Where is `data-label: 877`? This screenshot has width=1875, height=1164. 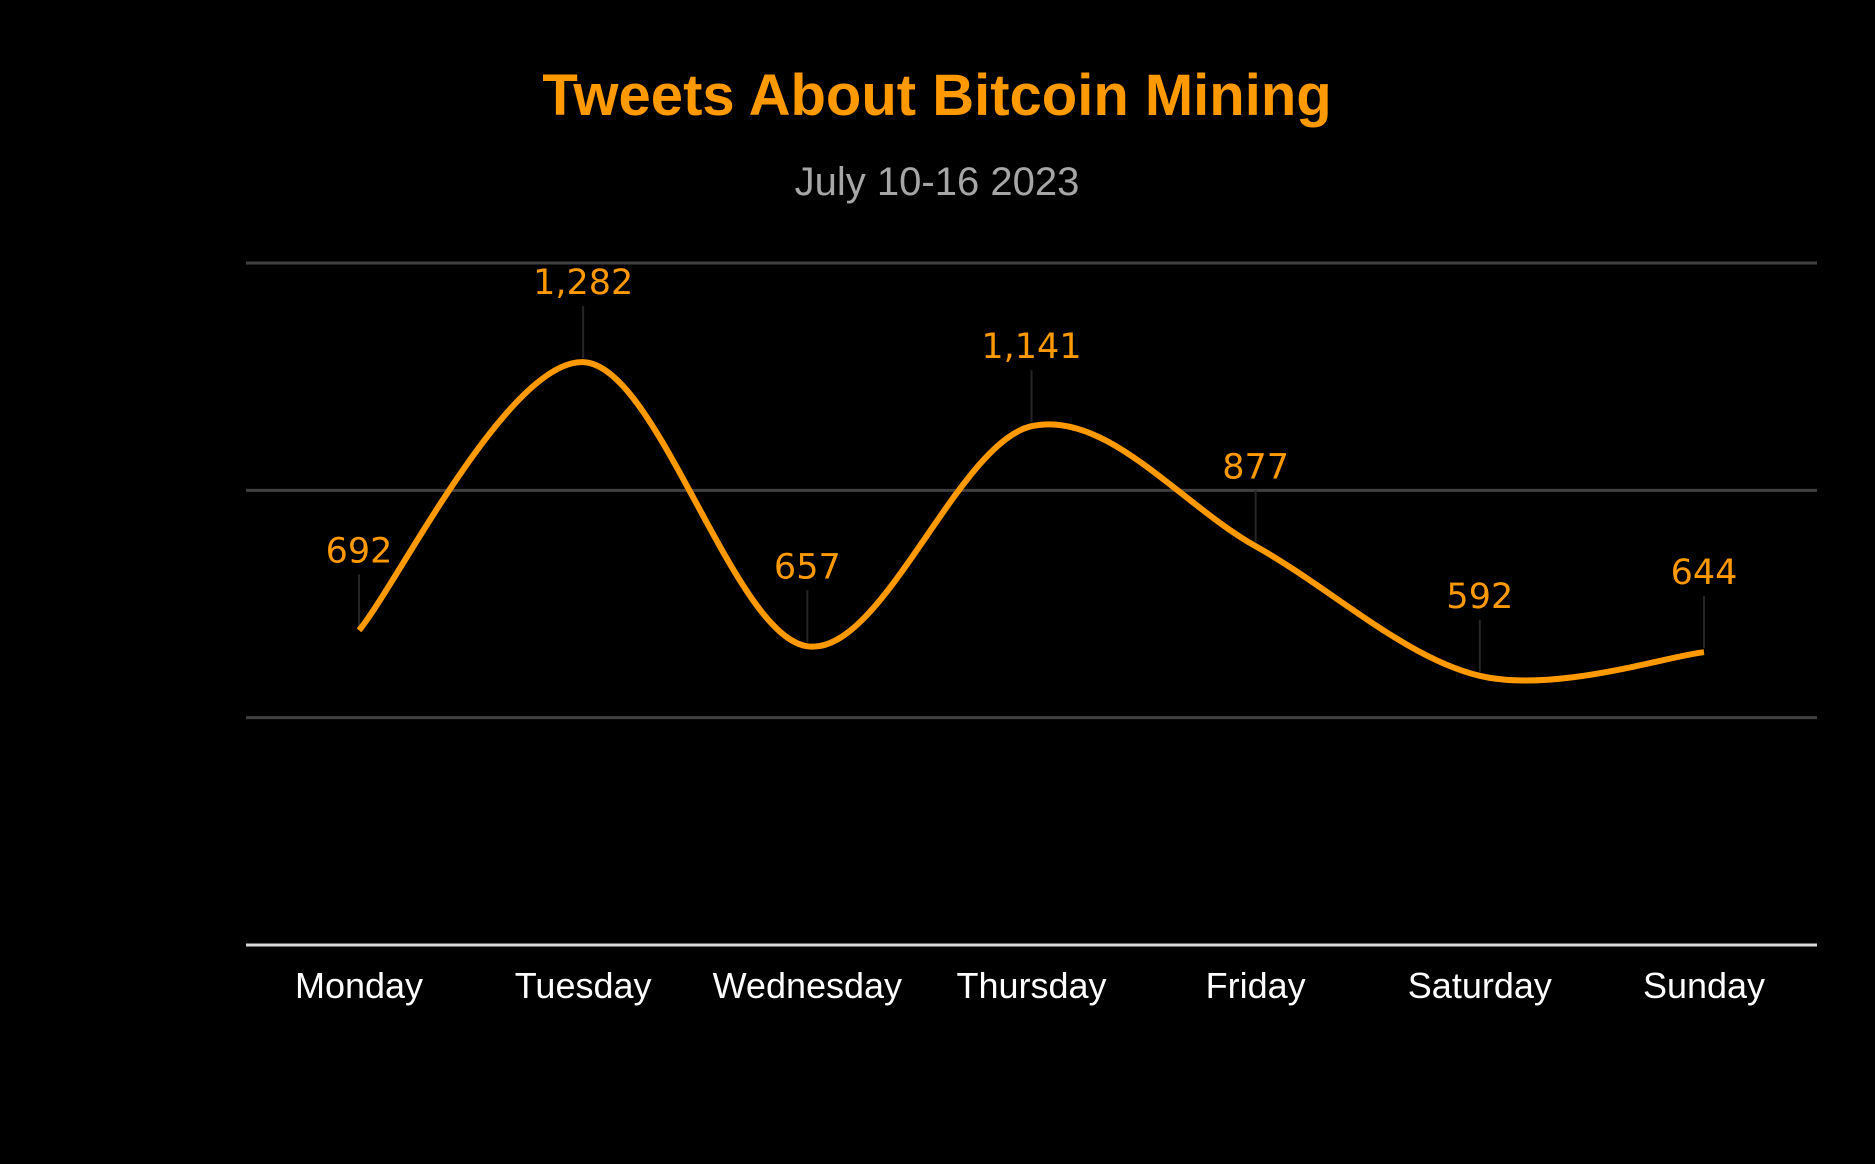 data-label: 877 is located at coordinates (1255, 467).